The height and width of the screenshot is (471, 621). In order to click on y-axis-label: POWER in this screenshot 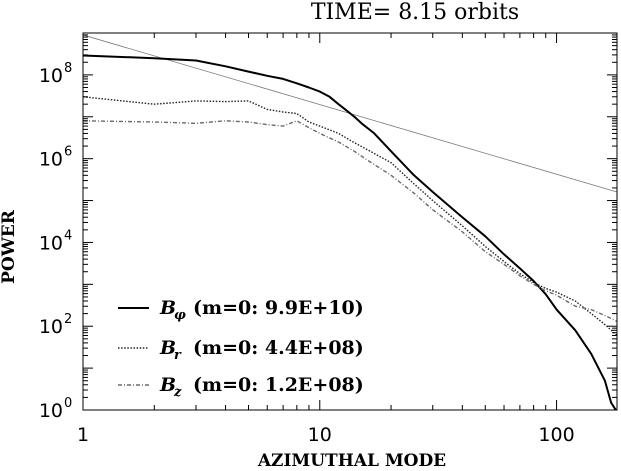, I will do `click(9, 246)`.